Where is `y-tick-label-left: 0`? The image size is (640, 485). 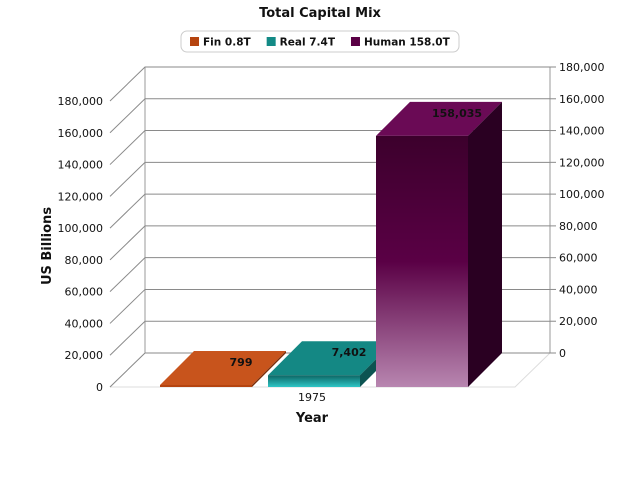
y-tick-label-left: 0 is located at coordinates (99, 387).